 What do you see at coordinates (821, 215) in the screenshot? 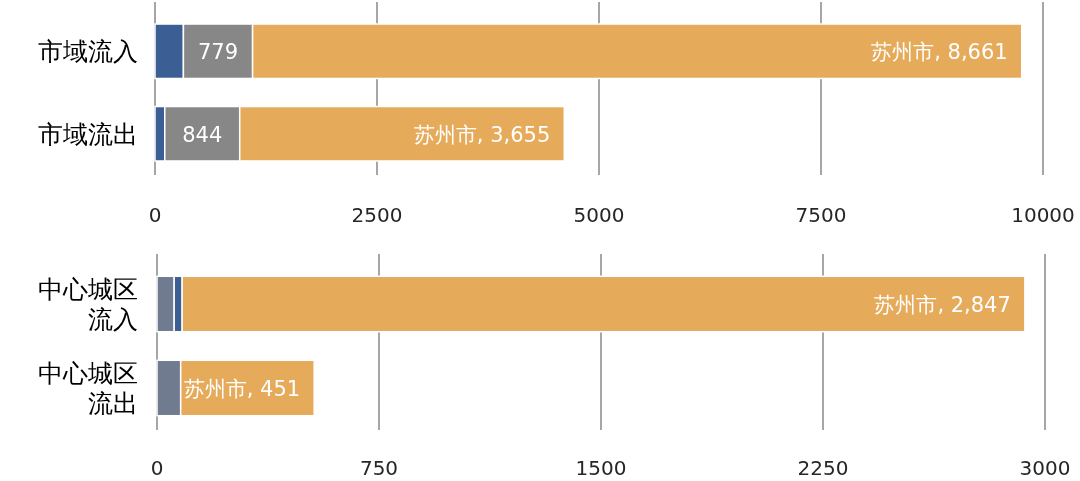
I see `x-tick-label: 7500` at bounding box center [821, 215].